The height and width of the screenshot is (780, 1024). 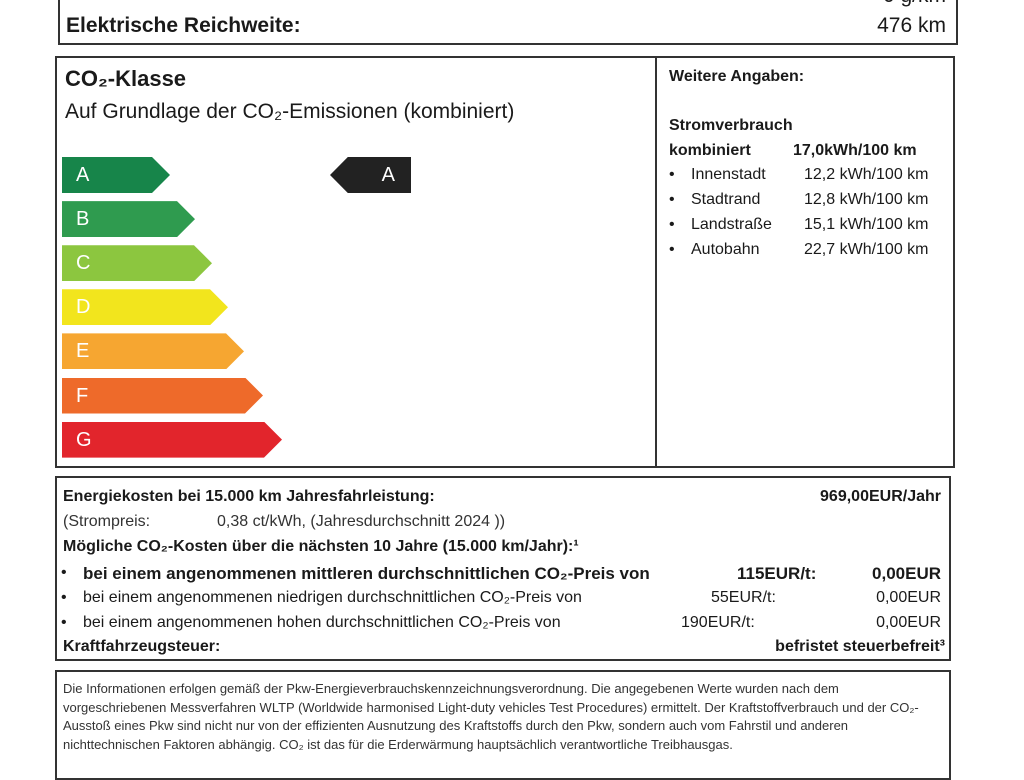 What do you see at coordinates (911, 25) in the screenshot?
I see `range-value: 476 km` at bounding box center [911, 25].